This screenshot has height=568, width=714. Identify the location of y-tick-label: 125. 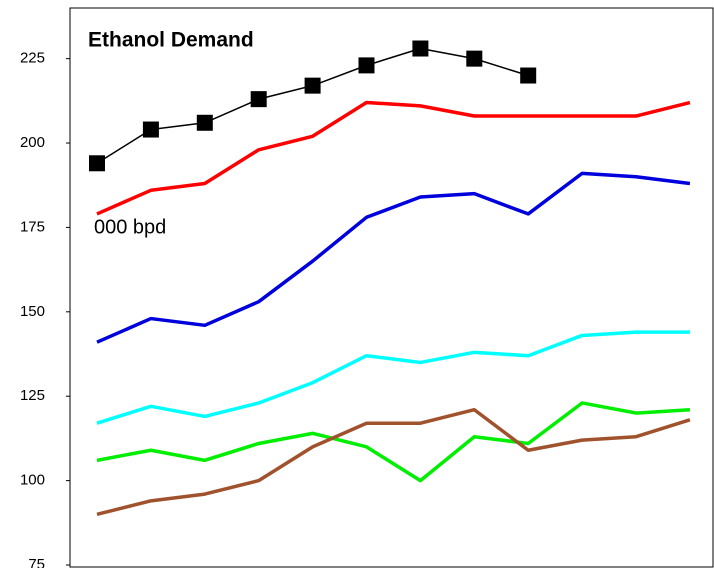
(32, 395).